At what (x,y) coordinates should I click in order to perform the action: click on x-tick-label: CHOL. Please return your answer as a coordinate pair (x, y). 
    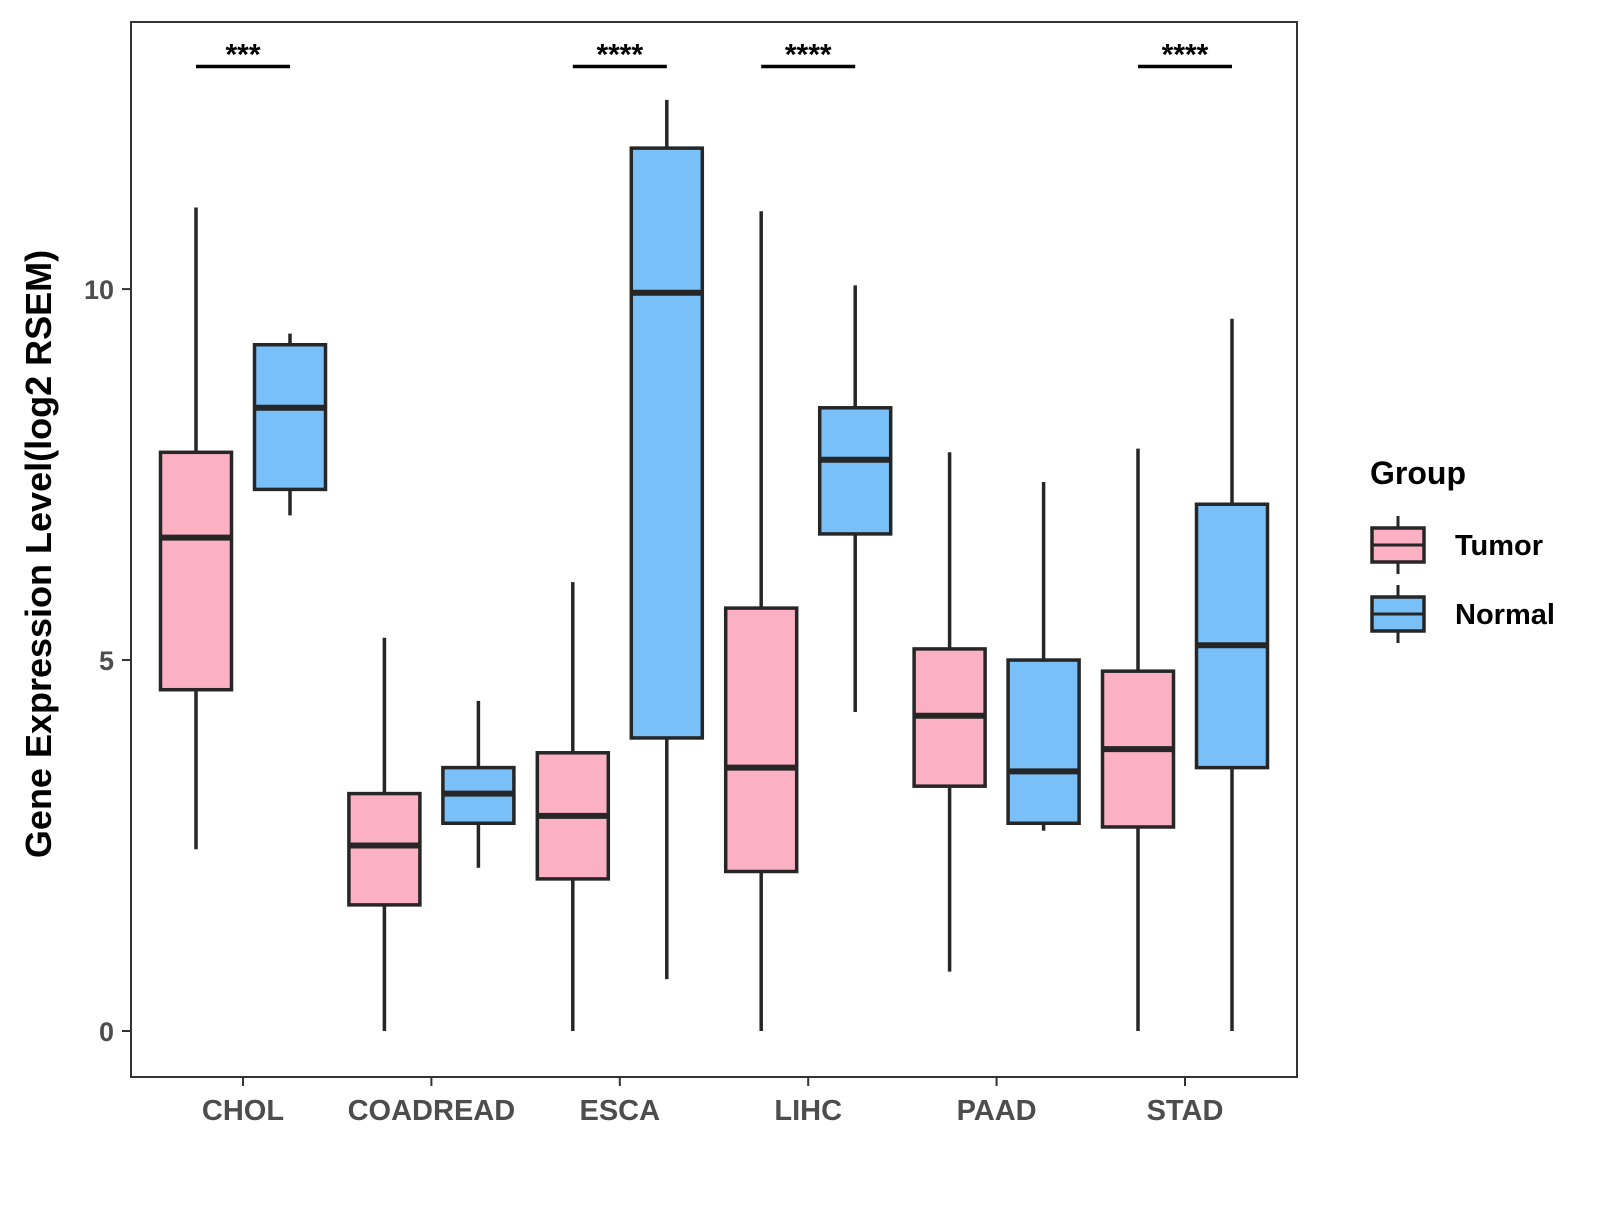
    Looking at the image, I should click on (243, 1111).